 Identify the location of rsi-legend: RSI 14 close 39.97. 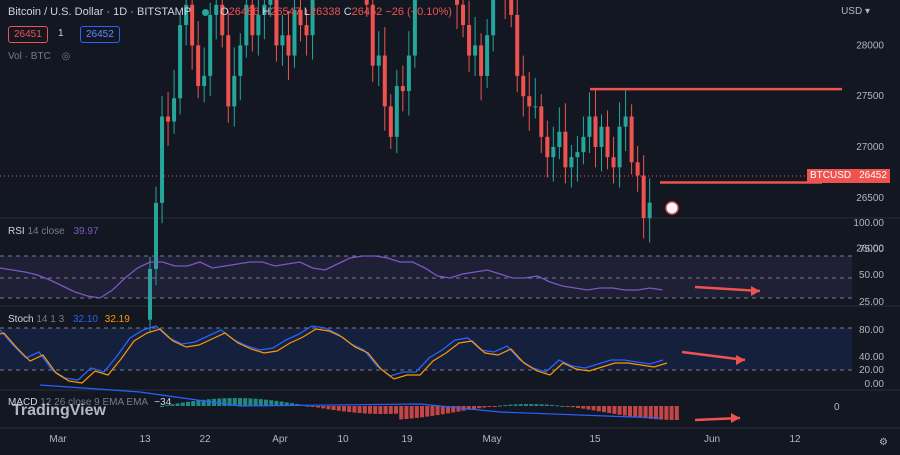
(53, 231).